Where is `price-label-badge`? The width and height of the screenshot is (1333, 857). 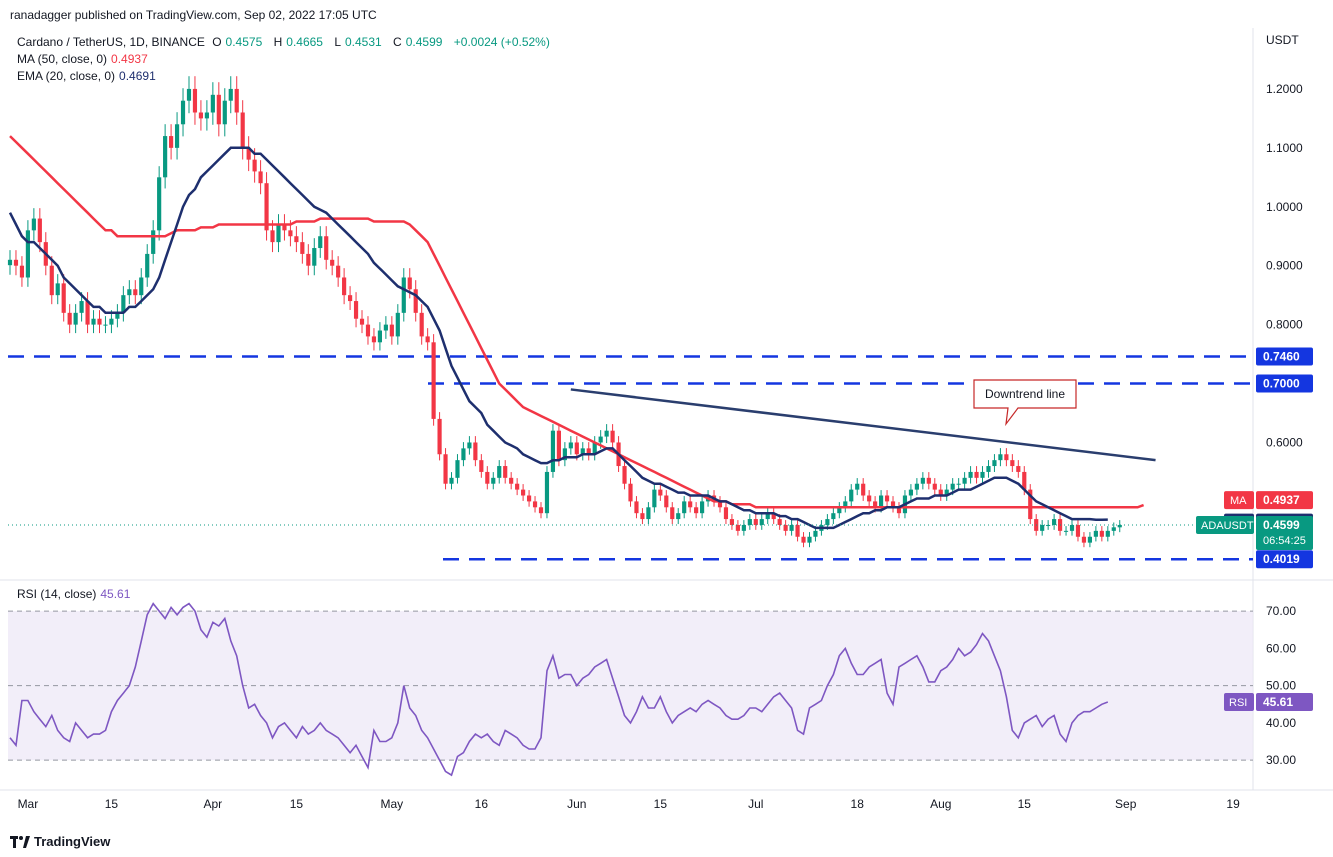
price-label-badge is located at coordinates (1284, 533).